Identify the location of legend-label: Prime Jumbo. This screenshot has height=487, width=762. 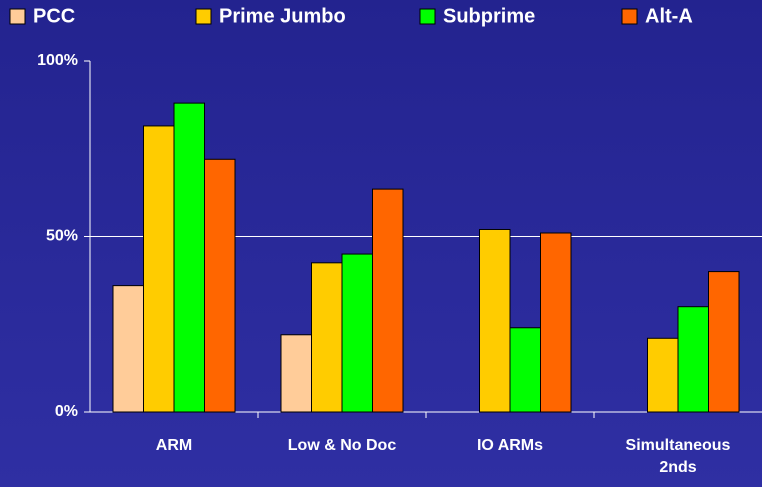
(282, 16).